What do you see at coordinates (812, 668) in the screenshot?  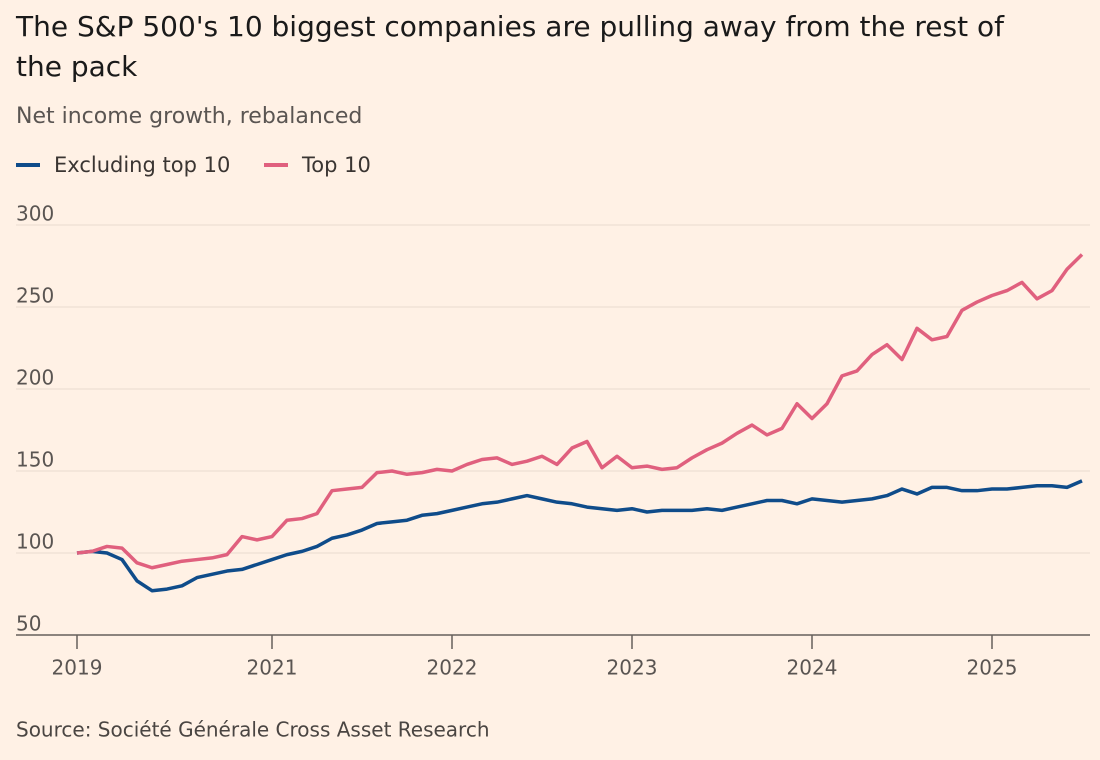 I see `x-tick-label: 2024` at bounding box center [812, 668].